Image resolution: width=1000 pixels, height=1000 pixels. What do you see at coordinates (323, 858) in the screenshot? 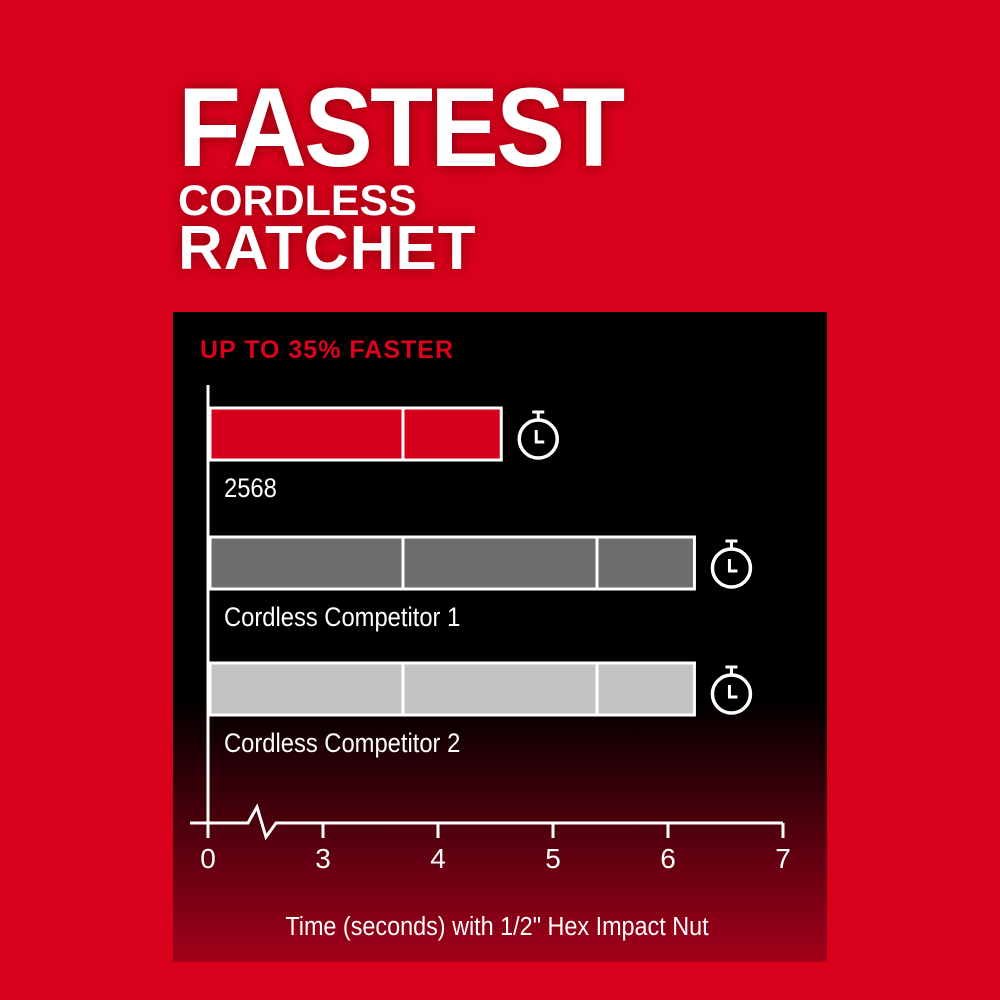
I see `x-tick-label: 3` at bounding box center [323, 858].